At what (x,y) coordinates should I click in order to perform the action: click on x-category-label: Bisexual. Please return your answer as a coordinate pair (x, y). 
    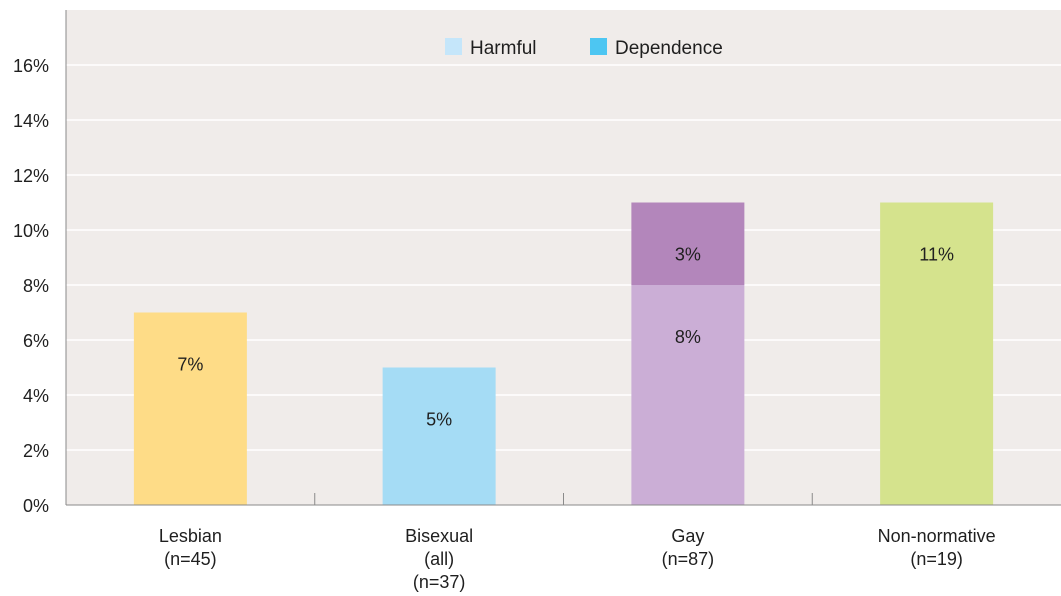
    Looking at the image, I should click on (439, 536).